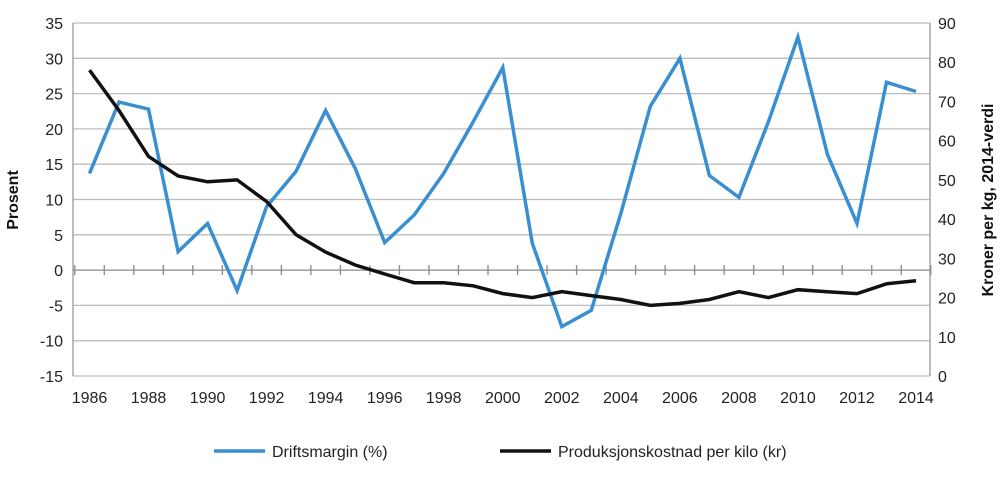 The image size is (1000, 477). I want to click on legend-label-produksjonskostnad: Produksjonskostnad per kilo (kr), so click(672, 452).